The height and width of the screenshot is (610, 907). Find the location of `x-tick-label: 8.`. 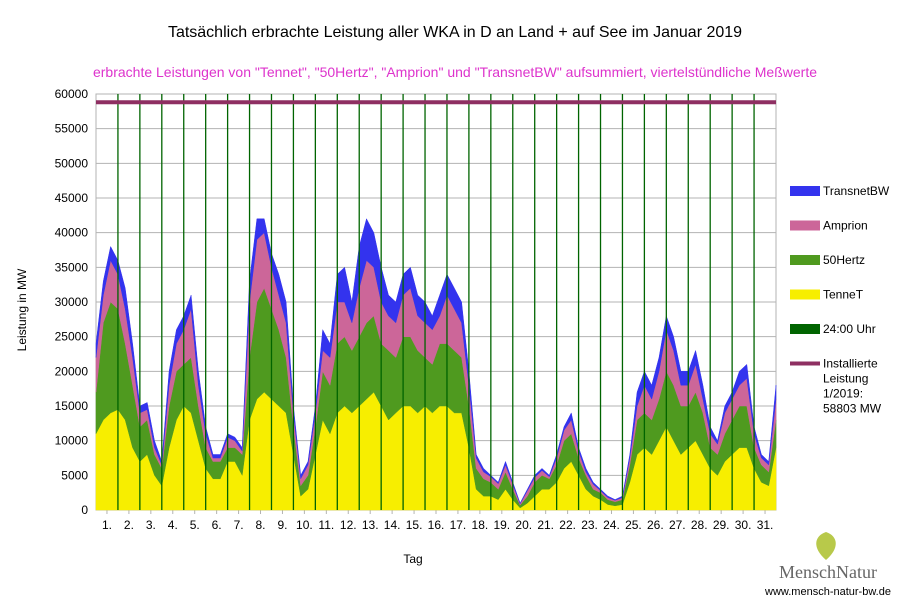

x-tick-label: 8. is located at coordinates (261, 525).